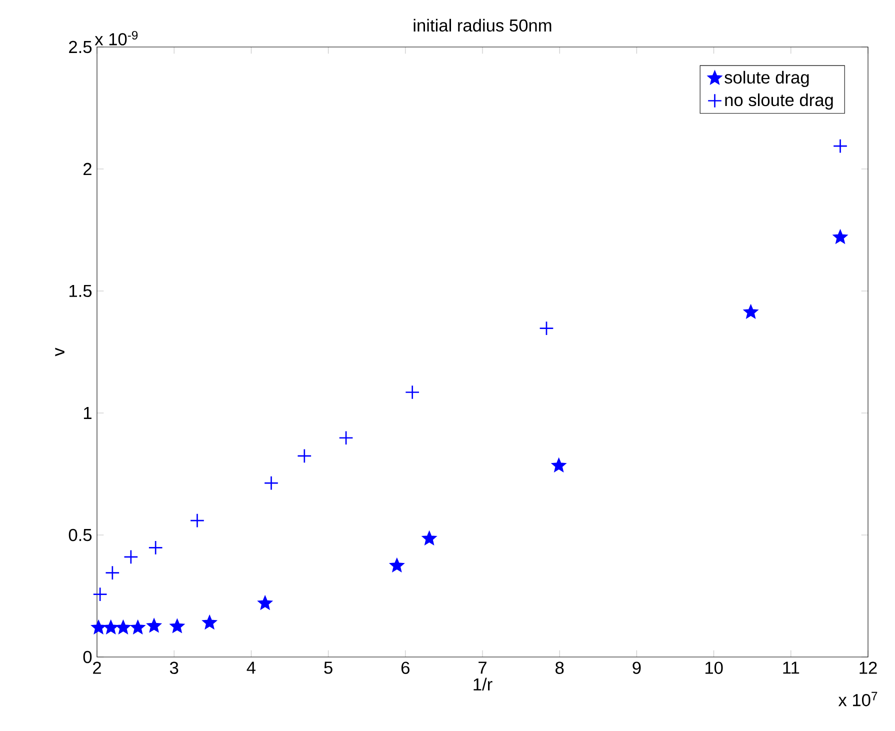  Describe the element at coordinates (858, 699) in the screenshot. I see `text: x 10$^{7}$` at that location.